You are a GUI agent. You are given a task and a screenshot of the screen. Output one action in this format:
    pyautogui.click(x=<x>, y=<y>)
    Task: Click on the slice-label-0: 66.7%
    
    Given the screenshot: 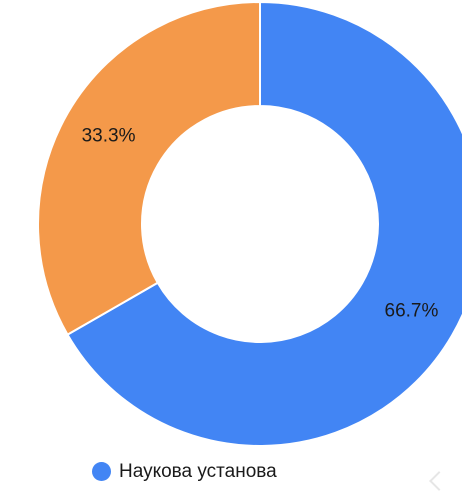 What is the action you would take?
    pyautogui.click(x=412, y=311)
    